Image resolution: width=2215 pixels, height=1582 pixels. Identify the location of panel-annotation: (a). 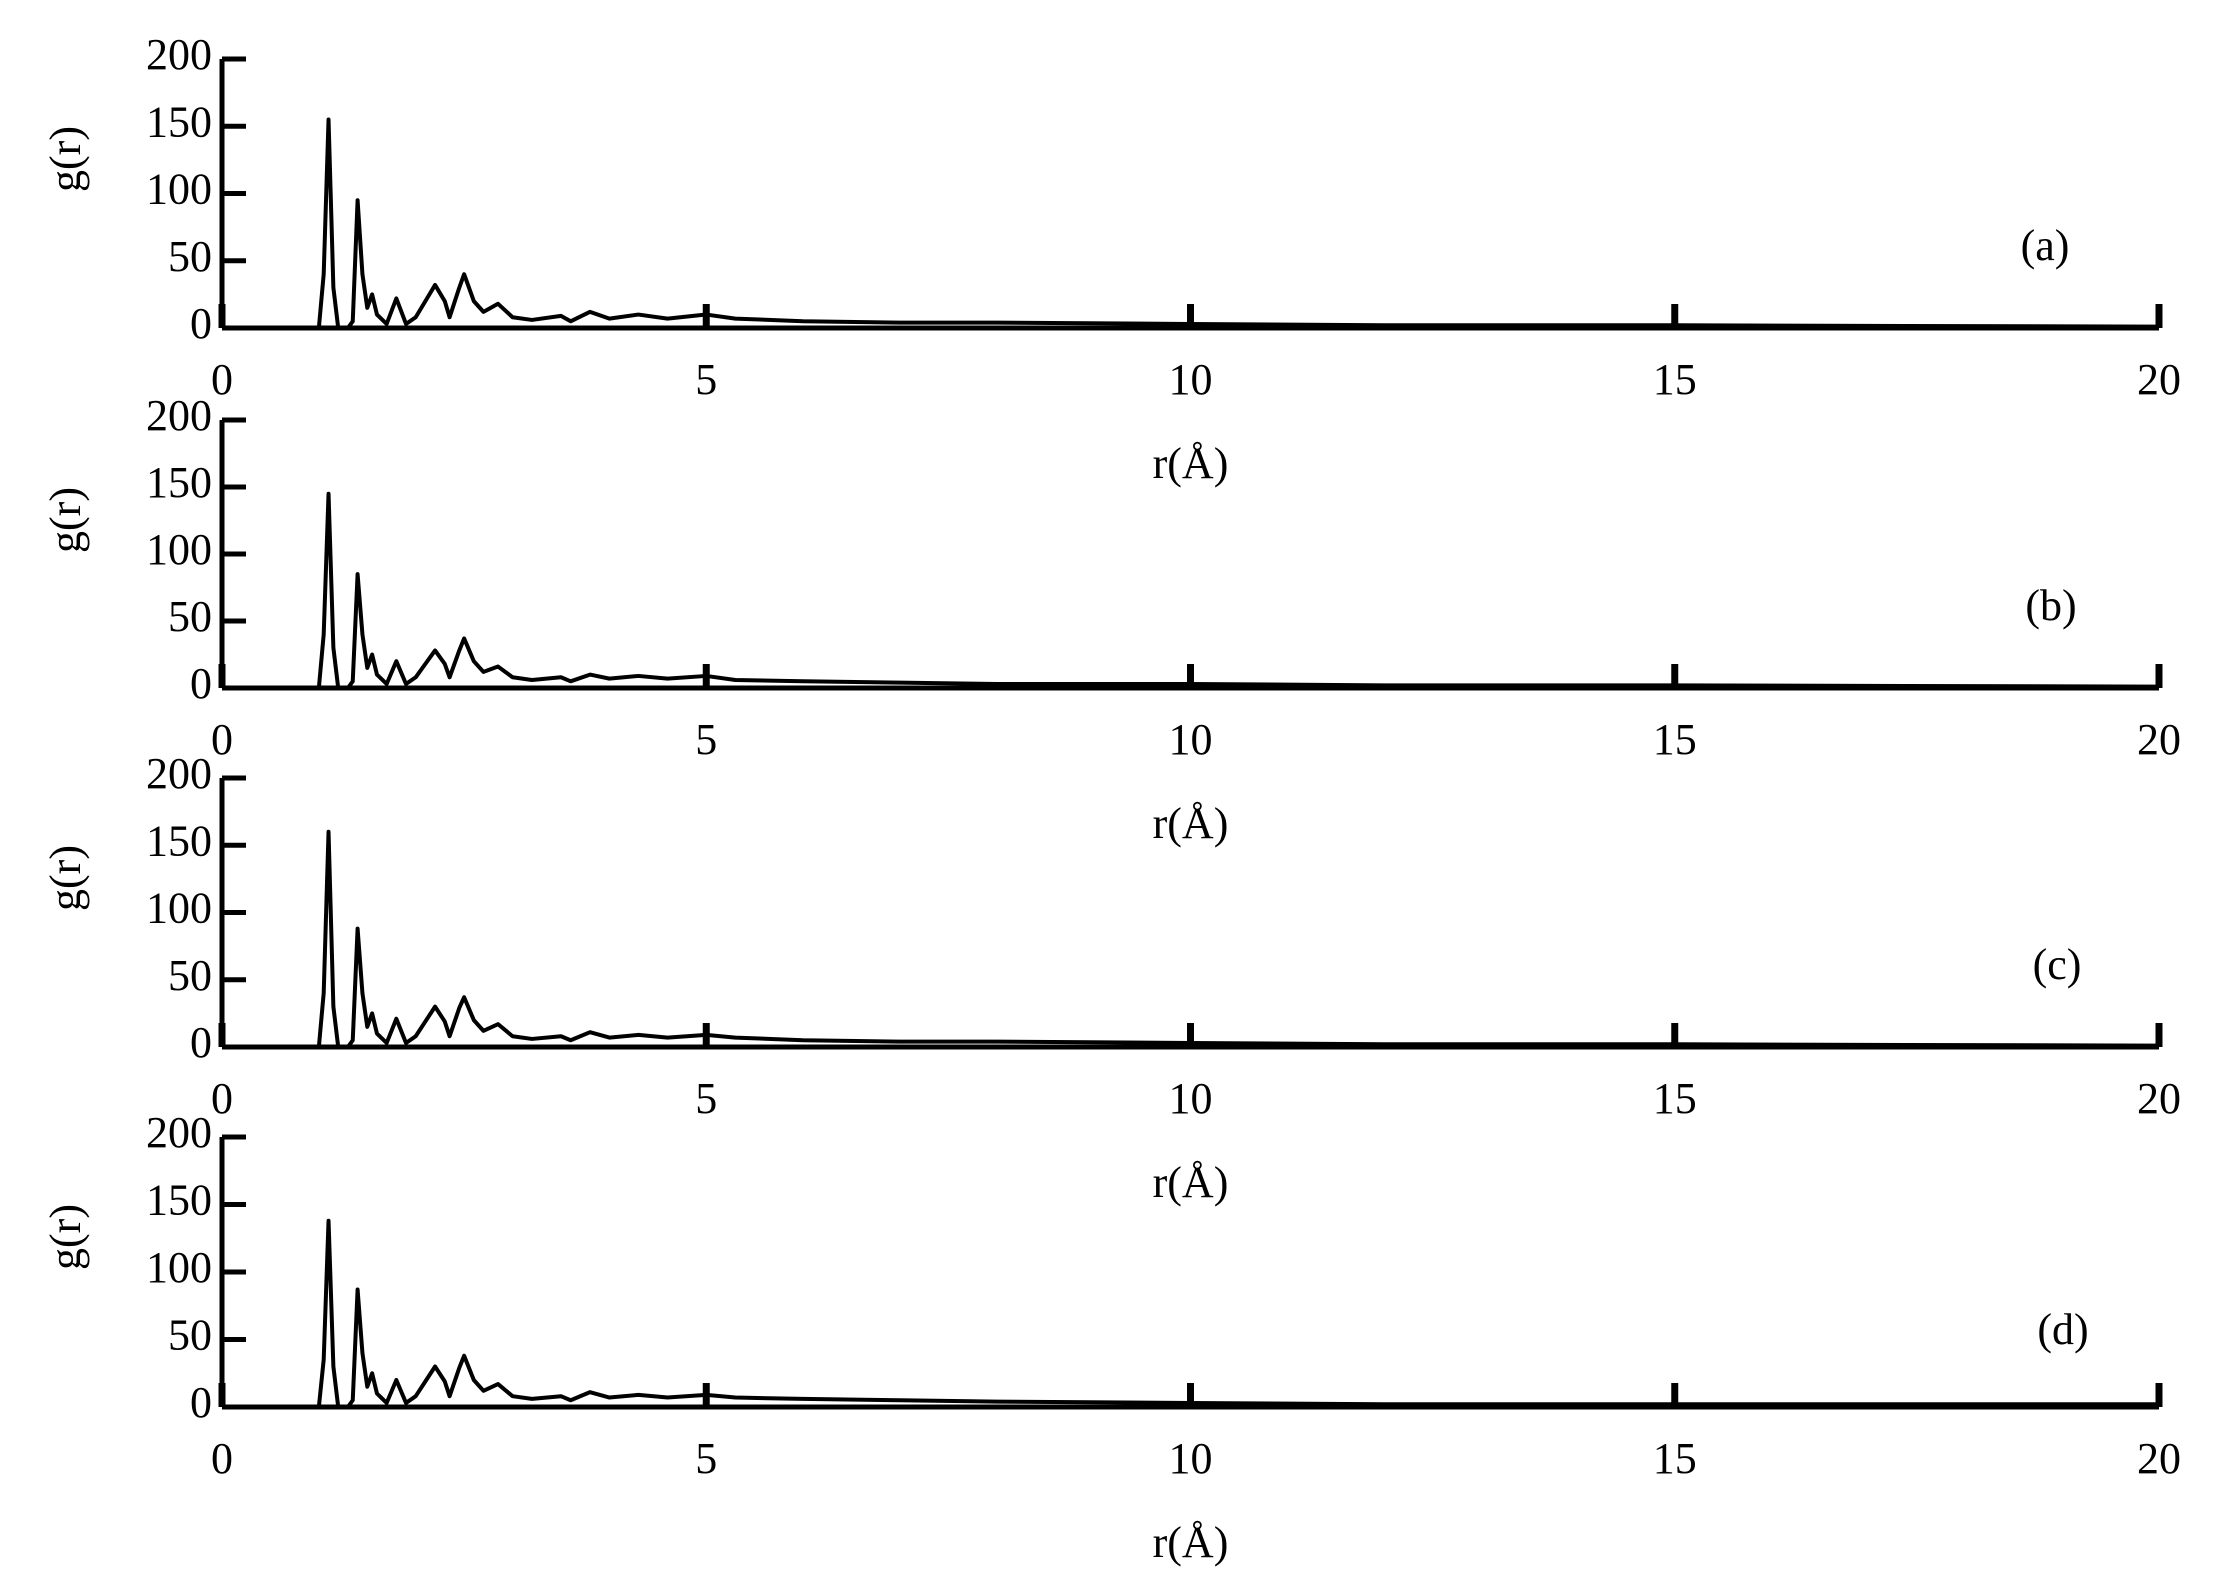
(2045, 245).